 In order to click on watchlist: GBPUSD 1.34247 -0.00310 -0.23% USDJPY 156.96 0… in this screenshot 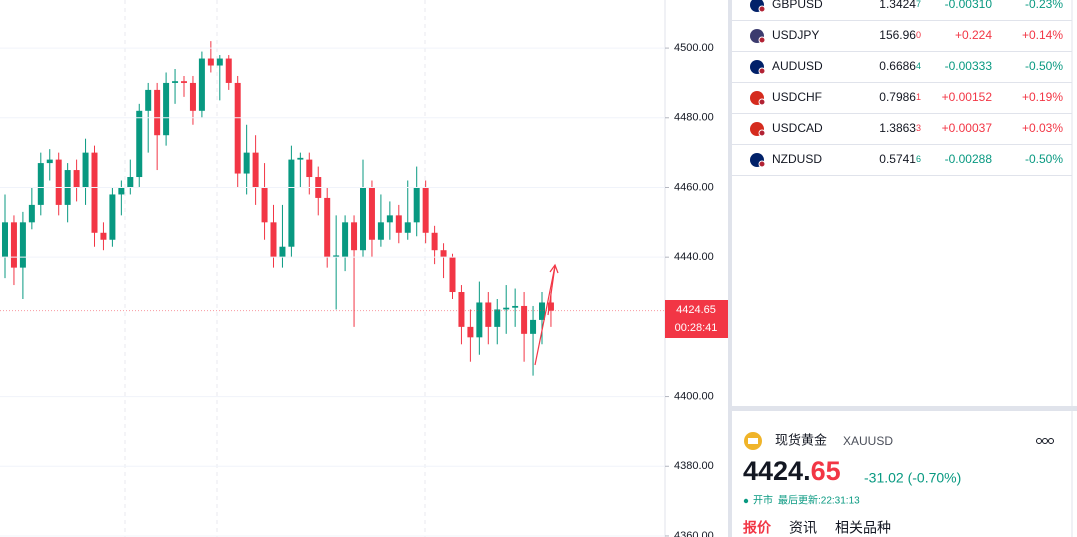, I will do `click(902, 88)`.